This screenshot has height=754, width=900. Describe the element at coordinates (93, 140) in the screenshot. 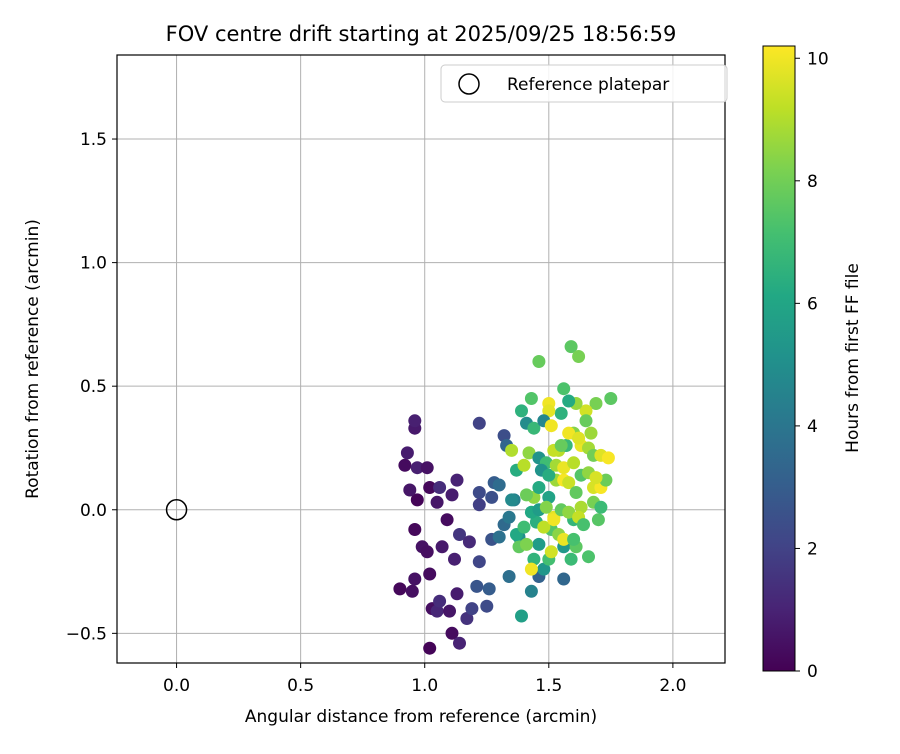

I see `y-tick-label: 1.5` at that location.